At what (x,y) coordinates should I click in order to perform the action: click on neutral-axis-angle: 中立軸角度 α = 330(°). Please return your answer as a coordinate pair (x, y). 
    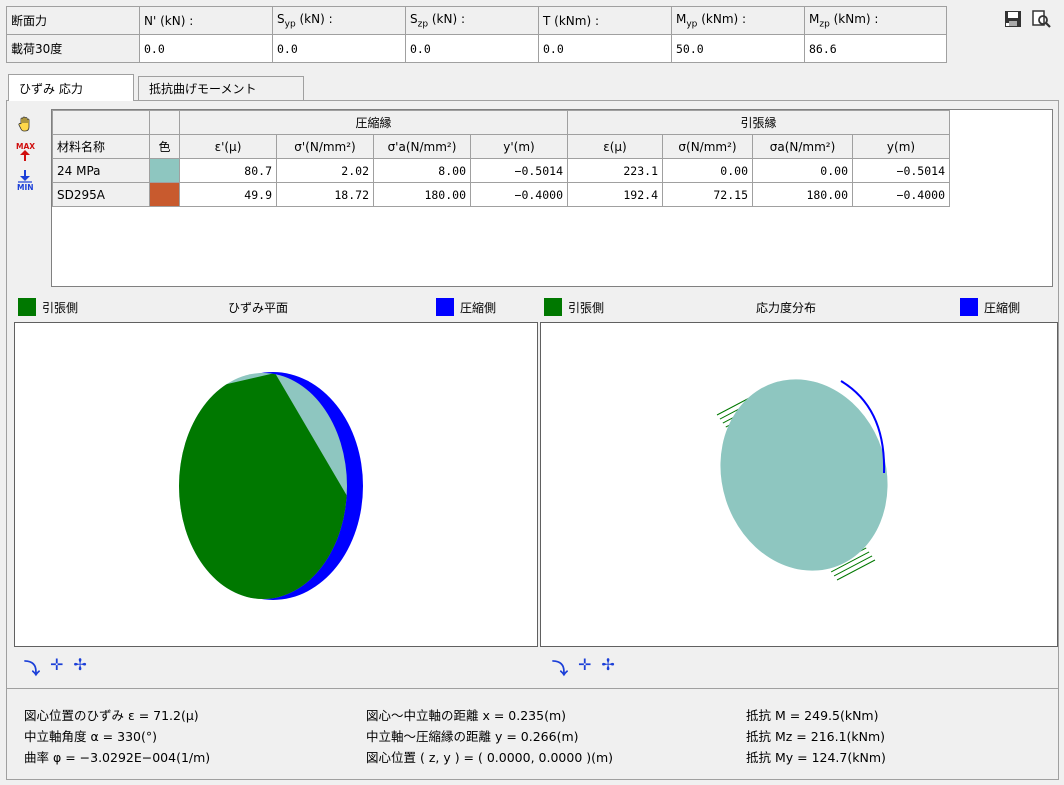
    Looking at the image, I should click on (90, 736).